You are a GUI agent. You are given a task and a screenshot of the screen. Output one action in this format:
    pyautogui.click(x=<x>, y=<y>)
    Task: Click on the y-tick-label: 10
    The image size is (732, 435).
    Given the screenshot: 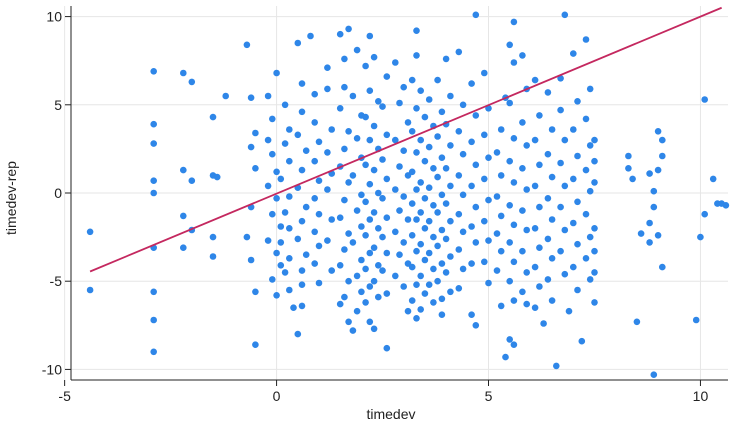 What is the action you would take?
    pyautogui.click(x=54, y=17)
    